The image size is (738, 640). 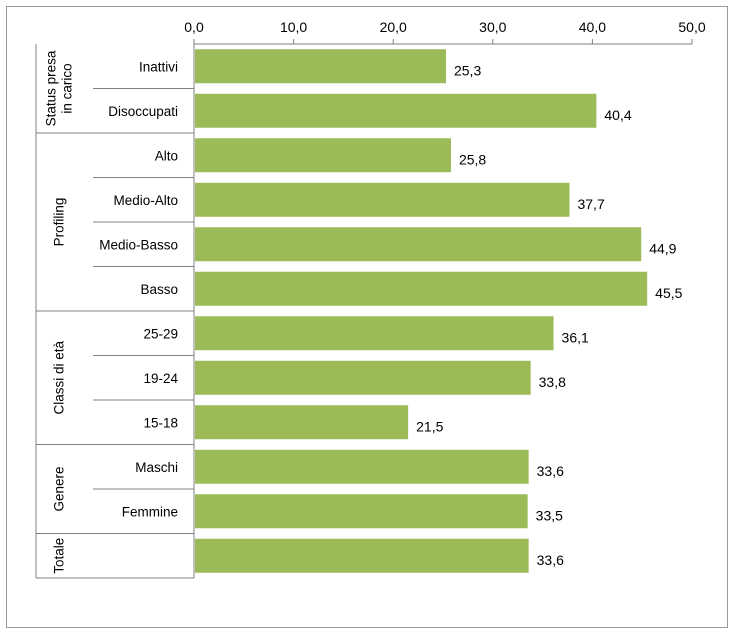 What do you see at coordinates (159, 289) in the screenshot?
I see `category-label: Basso` at bounding box center [159, 289].